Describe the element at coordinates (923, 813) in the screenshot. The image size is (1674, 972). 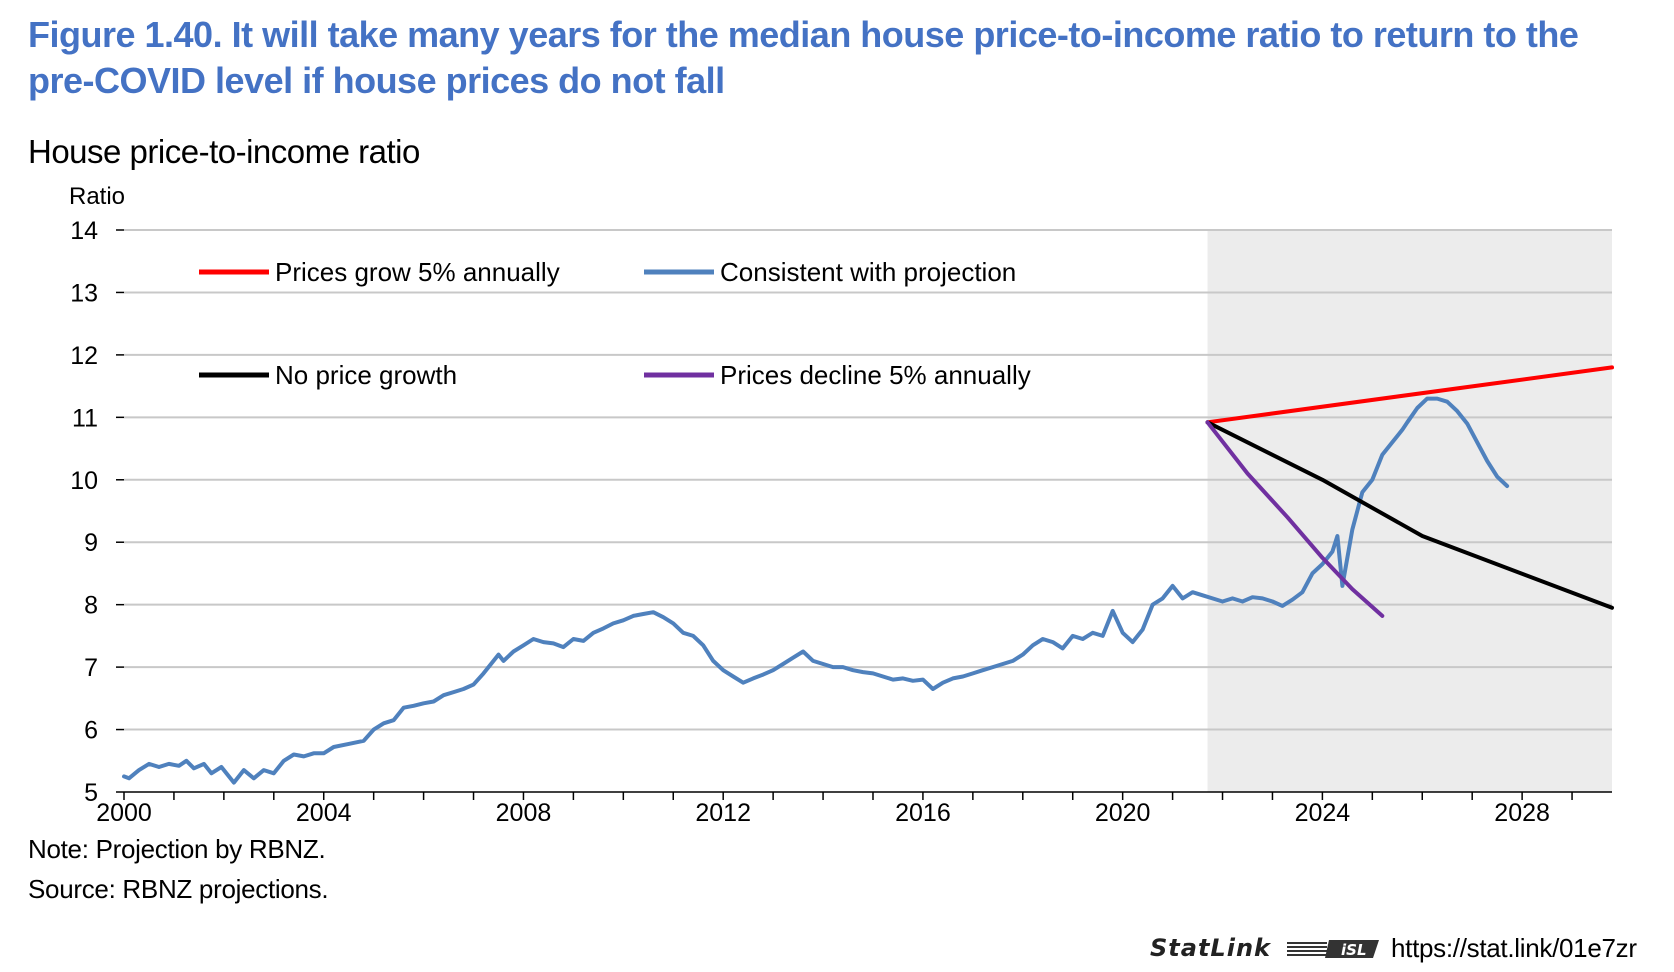
I see `x-tick-label: 2016` at that location.